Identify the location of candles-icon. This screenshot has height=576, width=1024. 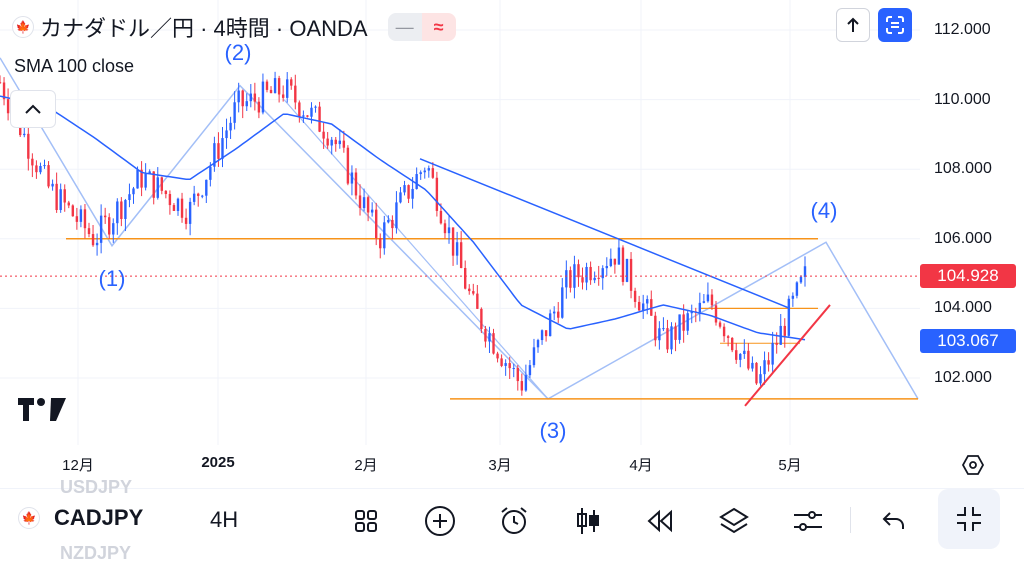
(588, 521).